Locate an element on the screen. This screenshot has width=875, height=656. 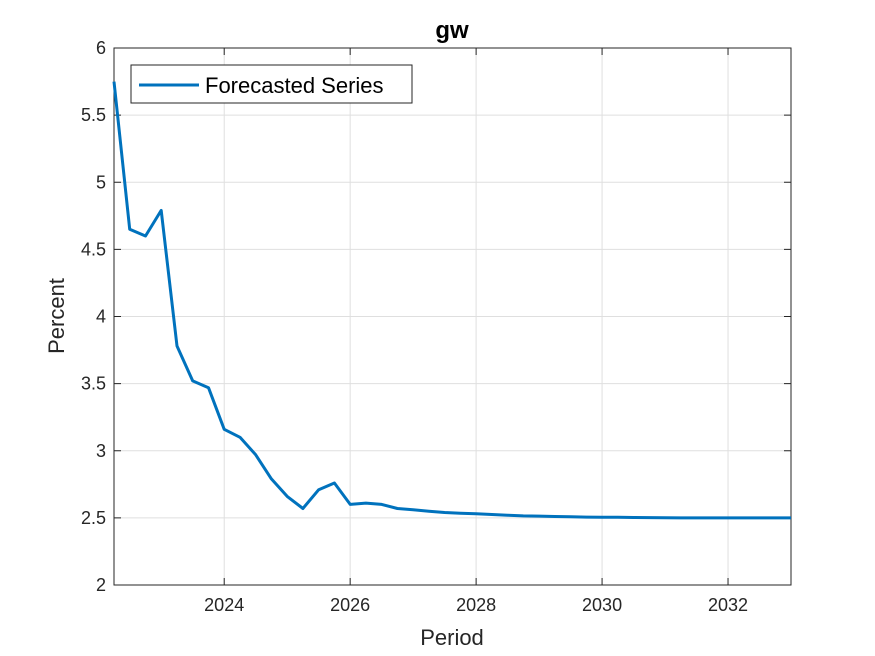
y-tick-label: 5 is located at coordinates (101, 182).